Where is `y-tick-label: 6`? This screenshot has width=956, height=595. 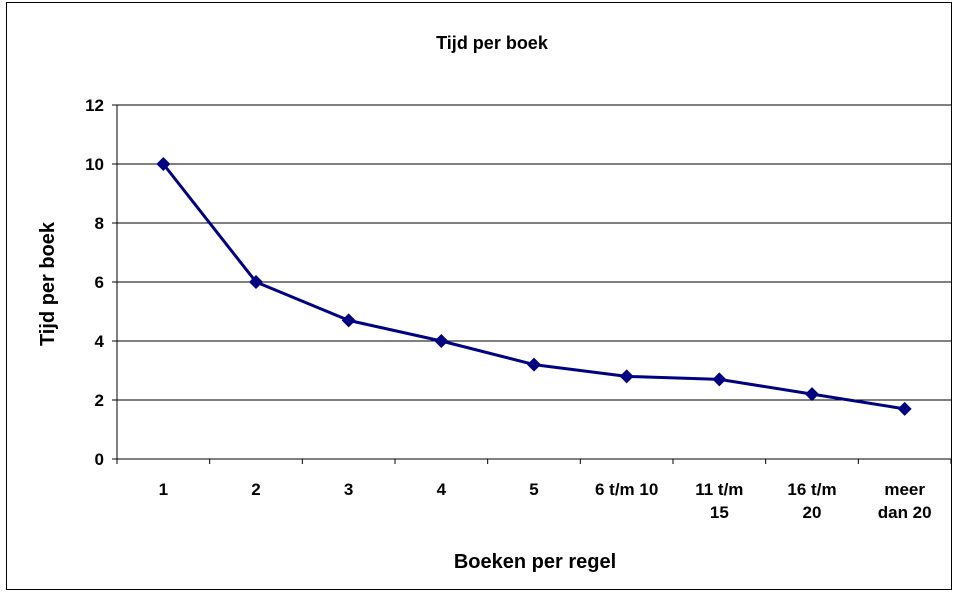 y-tick-label: 6 is located at coordinates (99, 282).